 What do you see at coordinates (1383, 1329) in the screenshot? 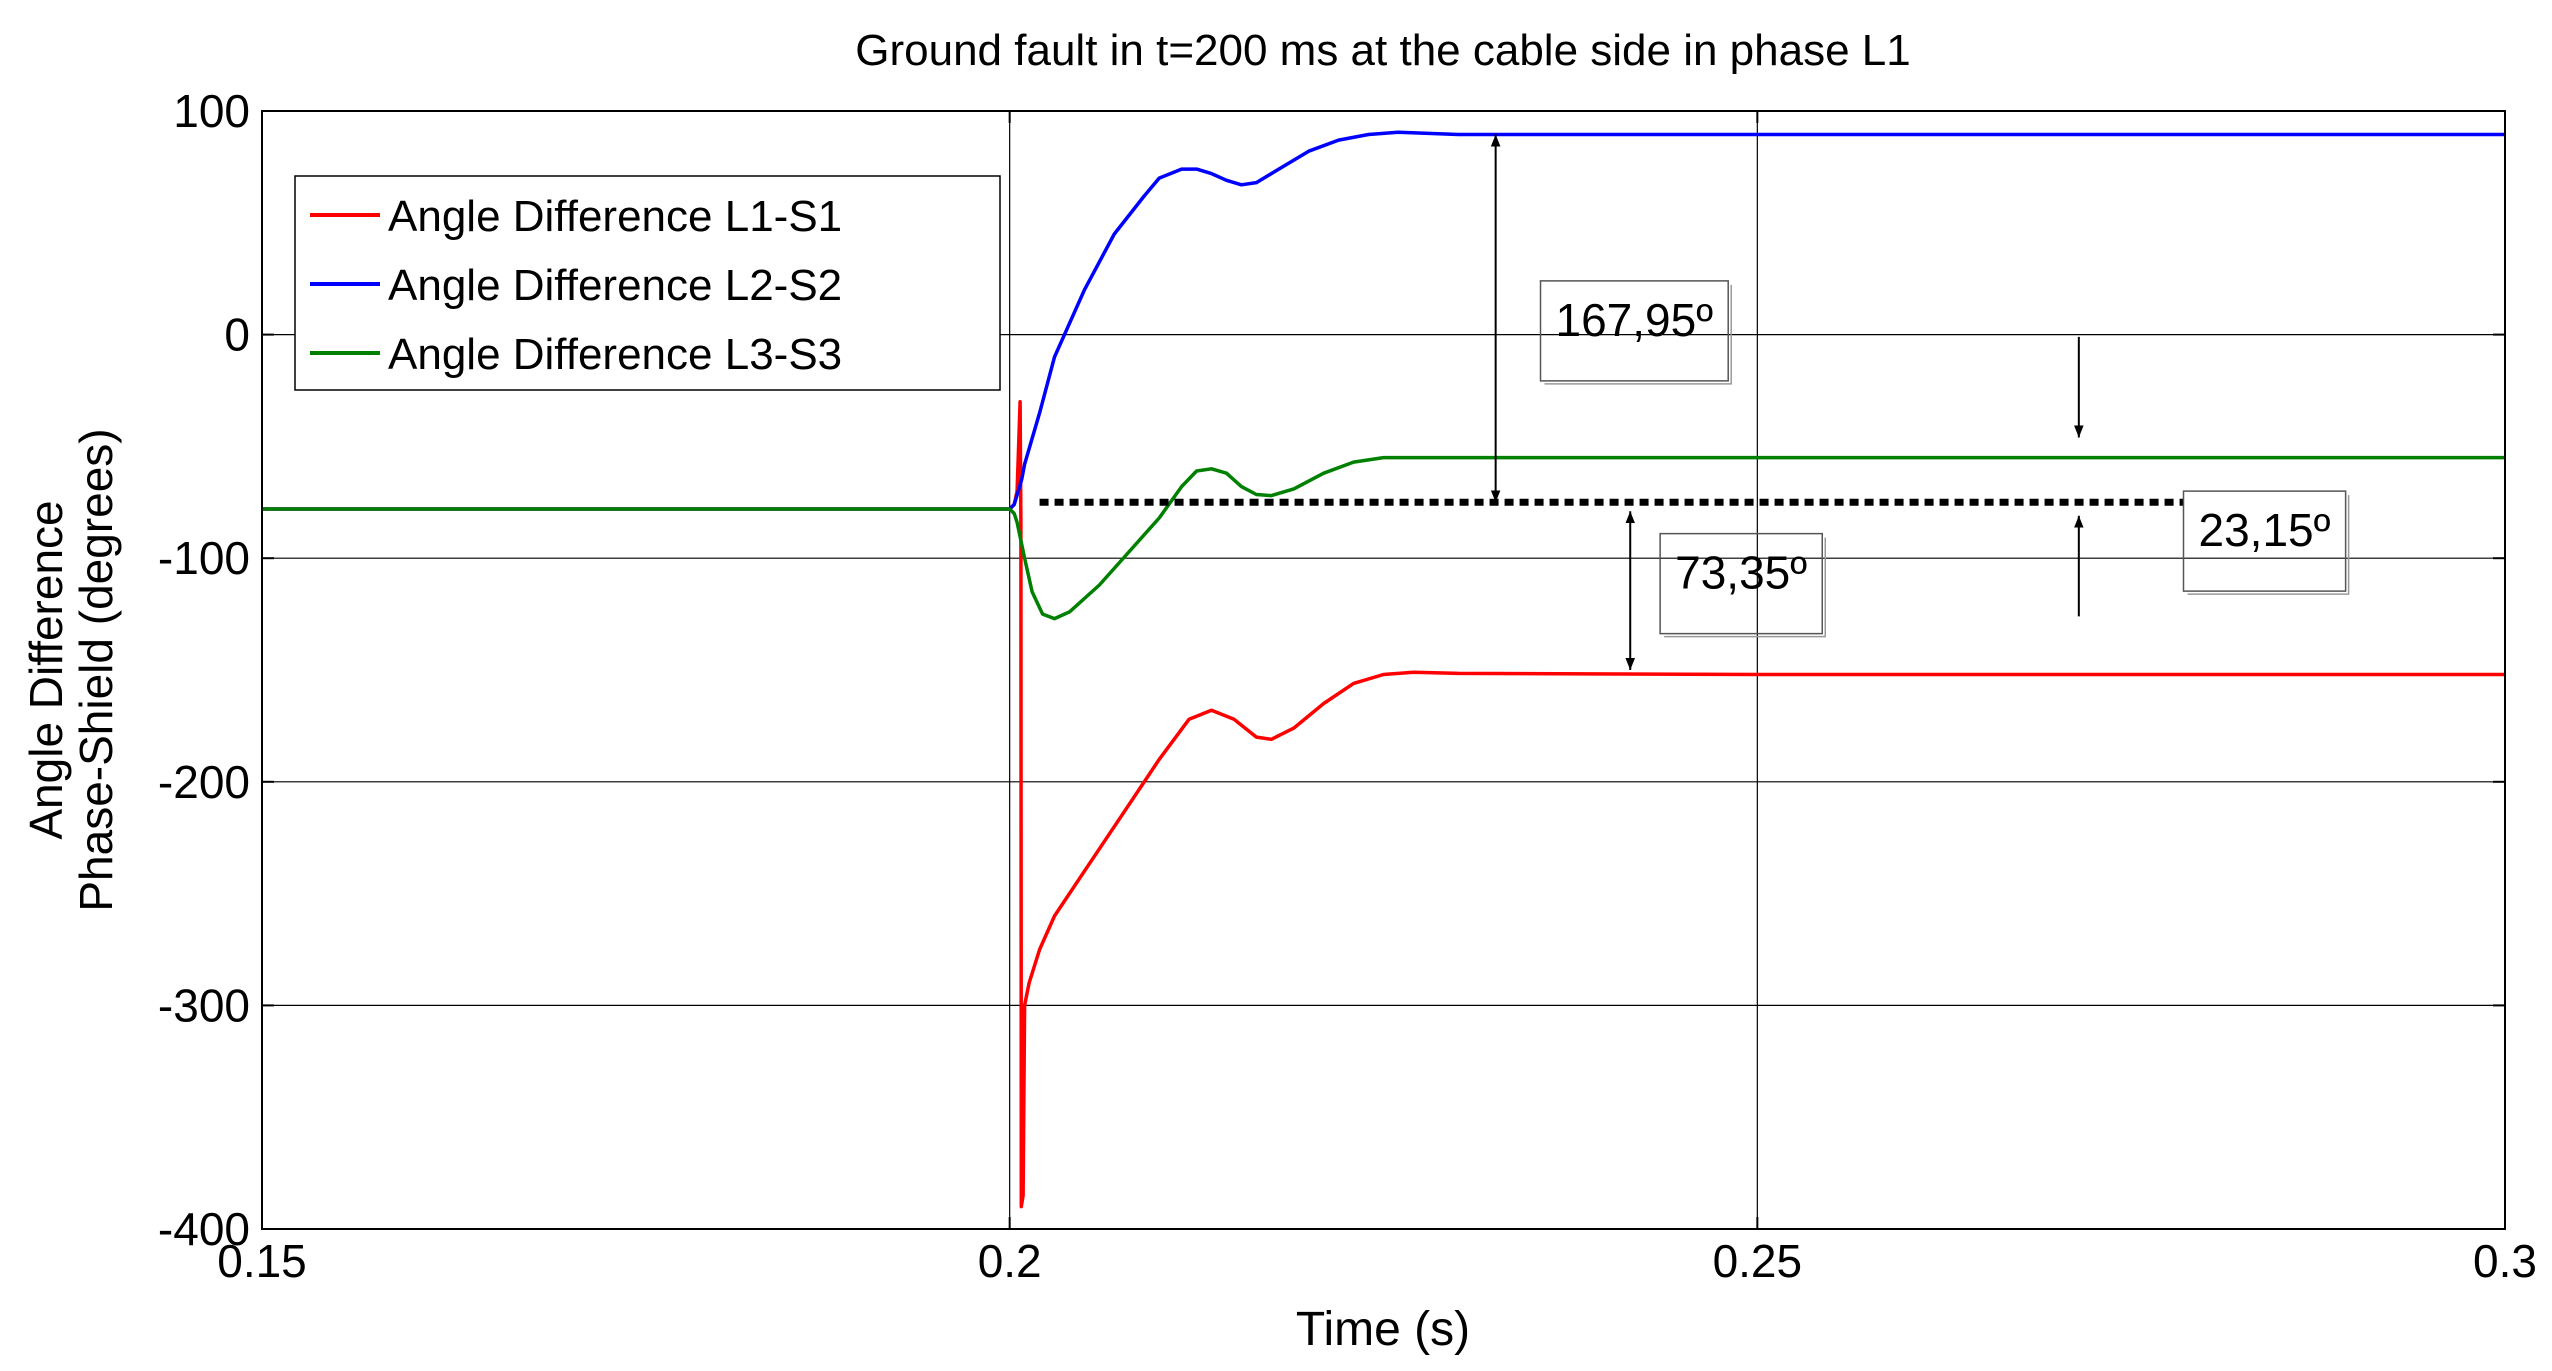
I see `x-axis-label: Time (s)` at bounding box center [1383, 1329].